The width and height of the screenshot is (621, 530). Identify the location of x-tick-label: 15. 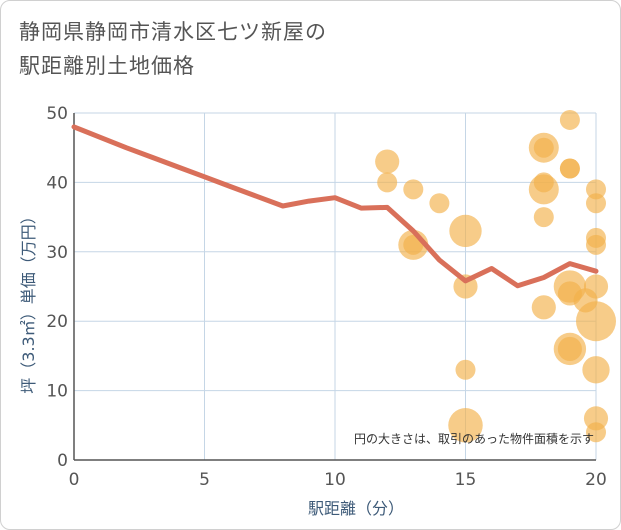
(466, 480).